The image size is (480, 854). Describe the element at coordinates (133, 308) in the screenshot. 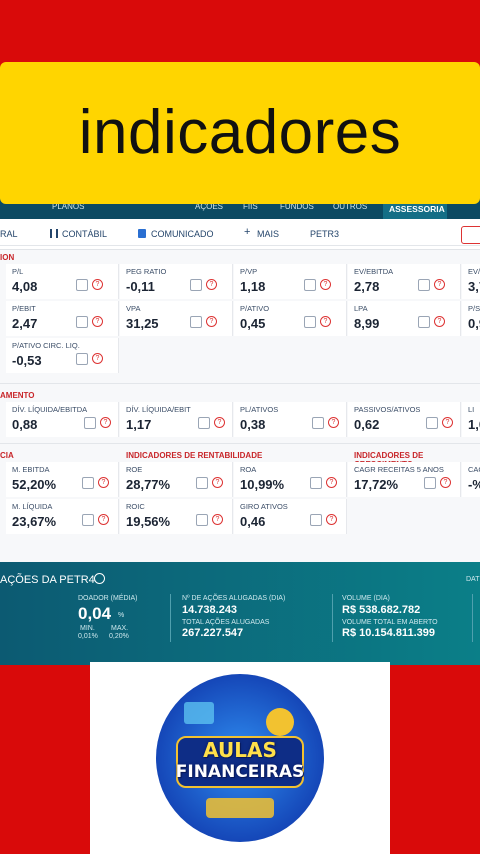

I see `indicator-label: VPA` at that location.